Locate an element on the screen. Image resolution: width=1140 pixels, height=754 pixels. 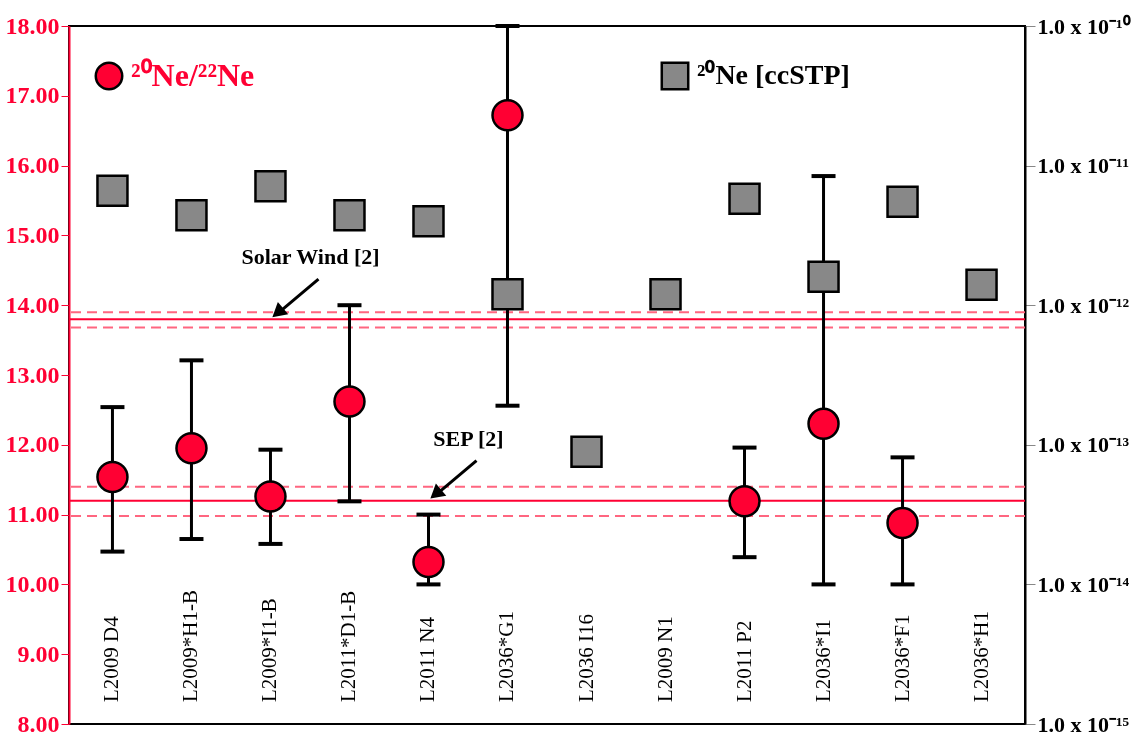
y2-tick-label: 1.0 x 10⁻¹³ is located at coordinates (1083, 445).